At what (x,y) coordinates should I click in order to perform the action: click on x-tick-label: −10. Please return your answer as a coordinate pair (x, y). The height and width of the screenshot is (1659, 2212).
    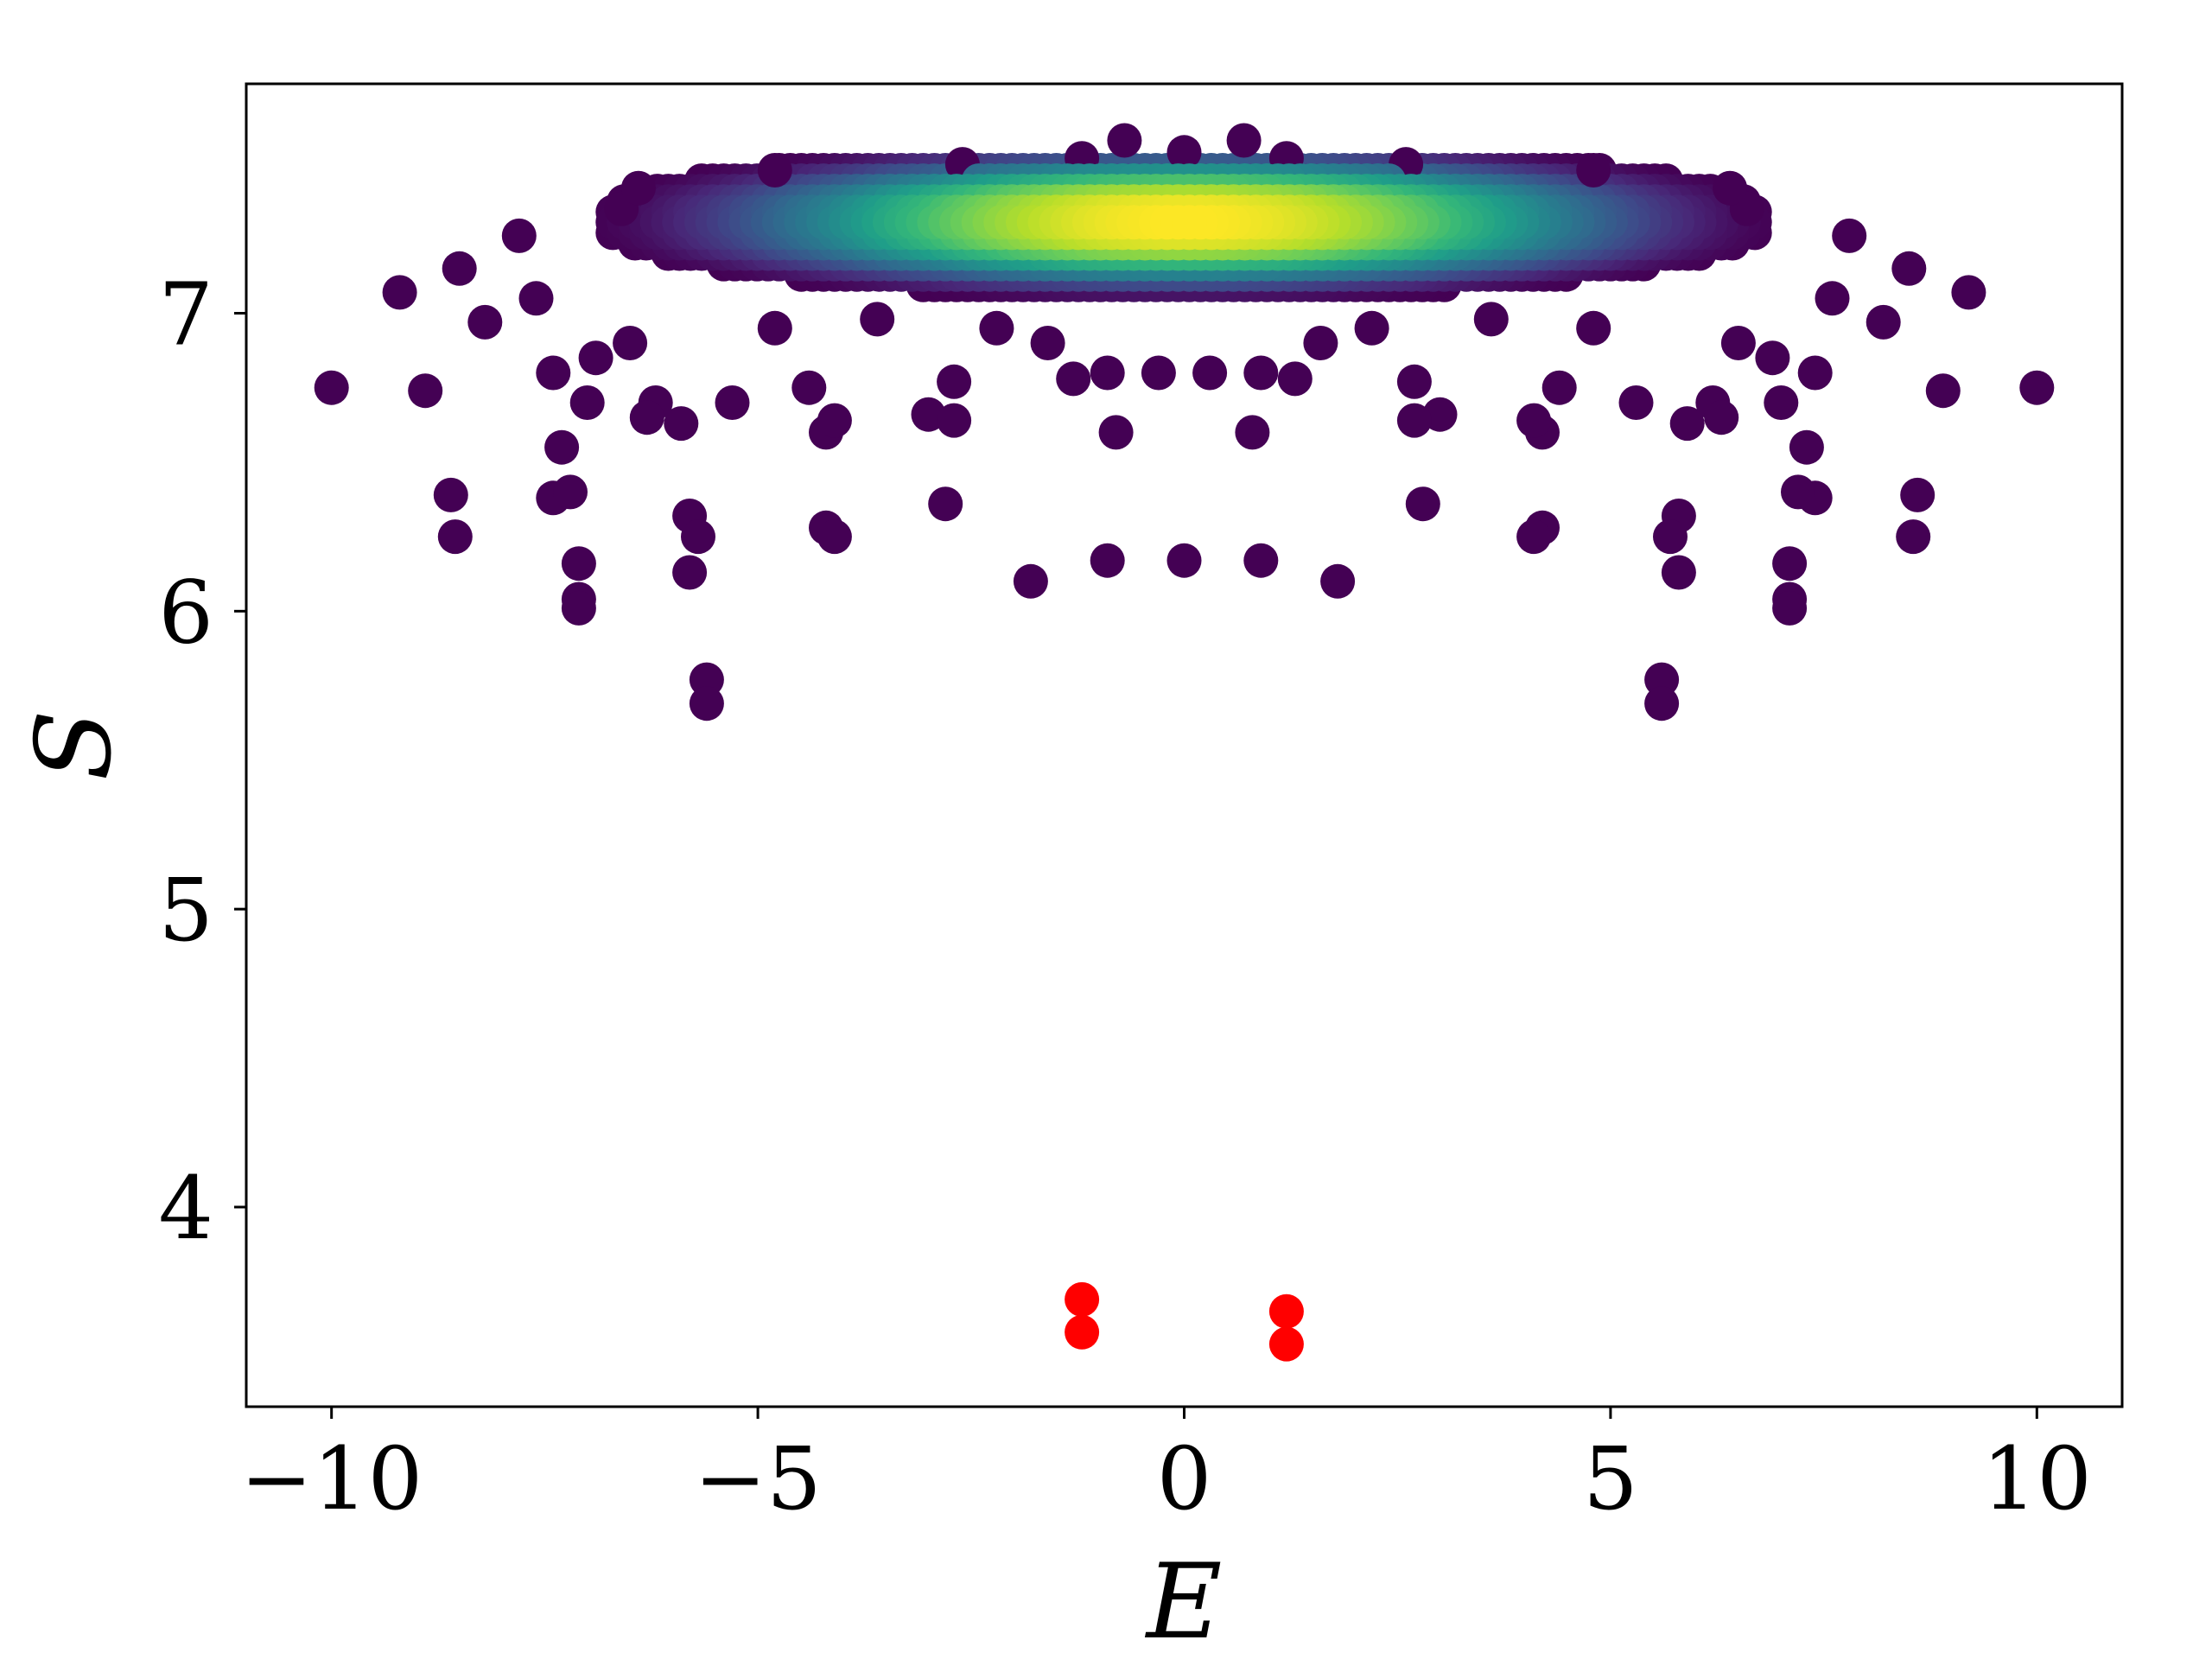
    Looking at the image, I should click on (331, 1478).